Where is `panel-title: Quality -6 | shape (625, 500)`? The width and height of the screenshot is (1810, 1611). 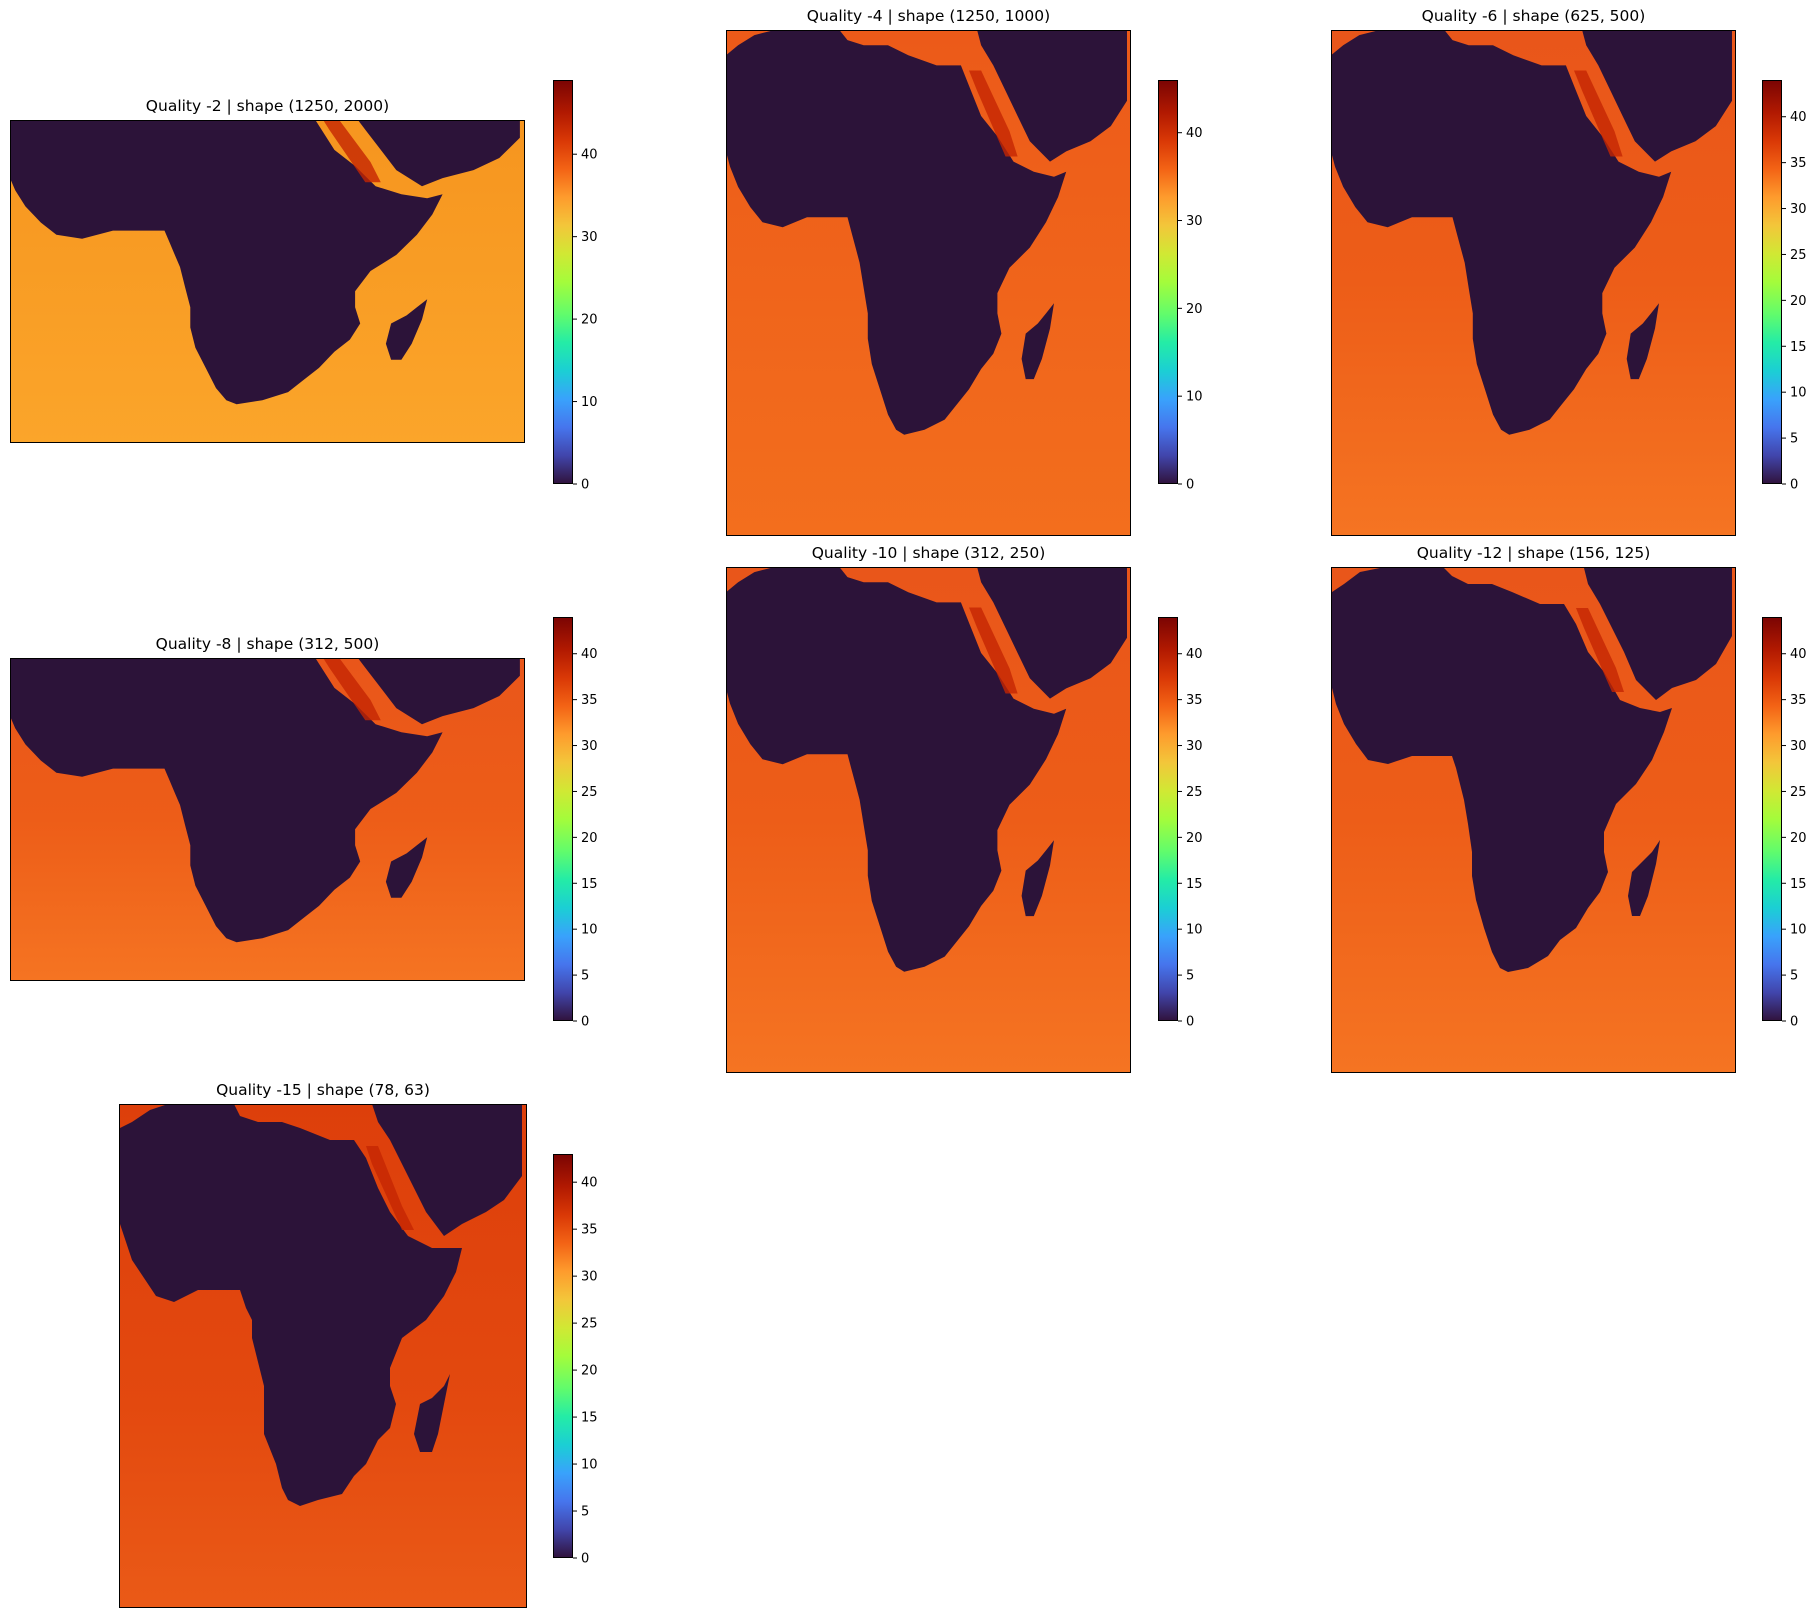
panel-title: Quality -6 | shape (625, 500) is located at coordinates (1534, 16).